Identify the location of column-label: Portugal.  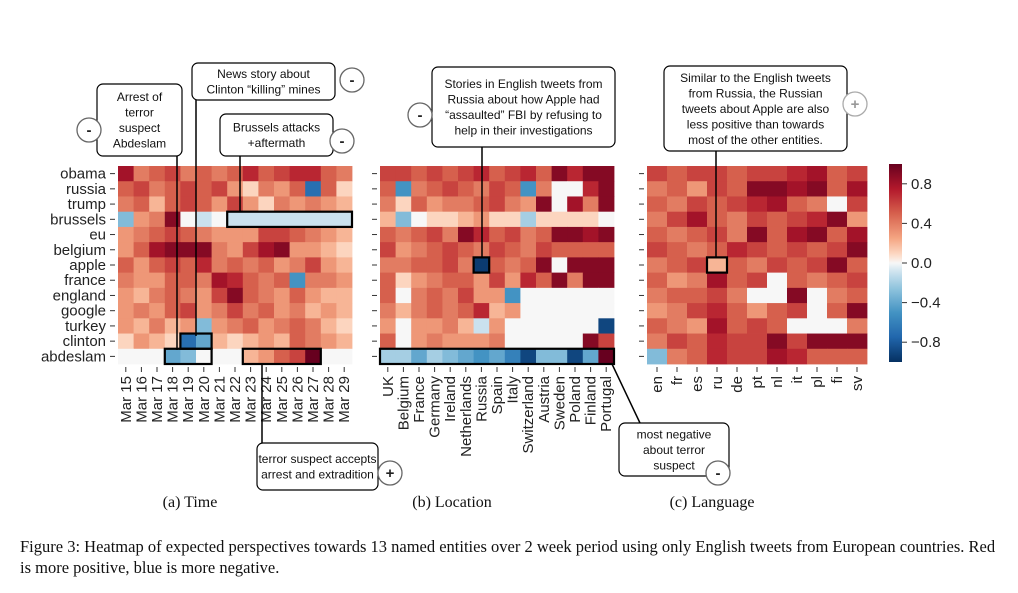
(606, 404).